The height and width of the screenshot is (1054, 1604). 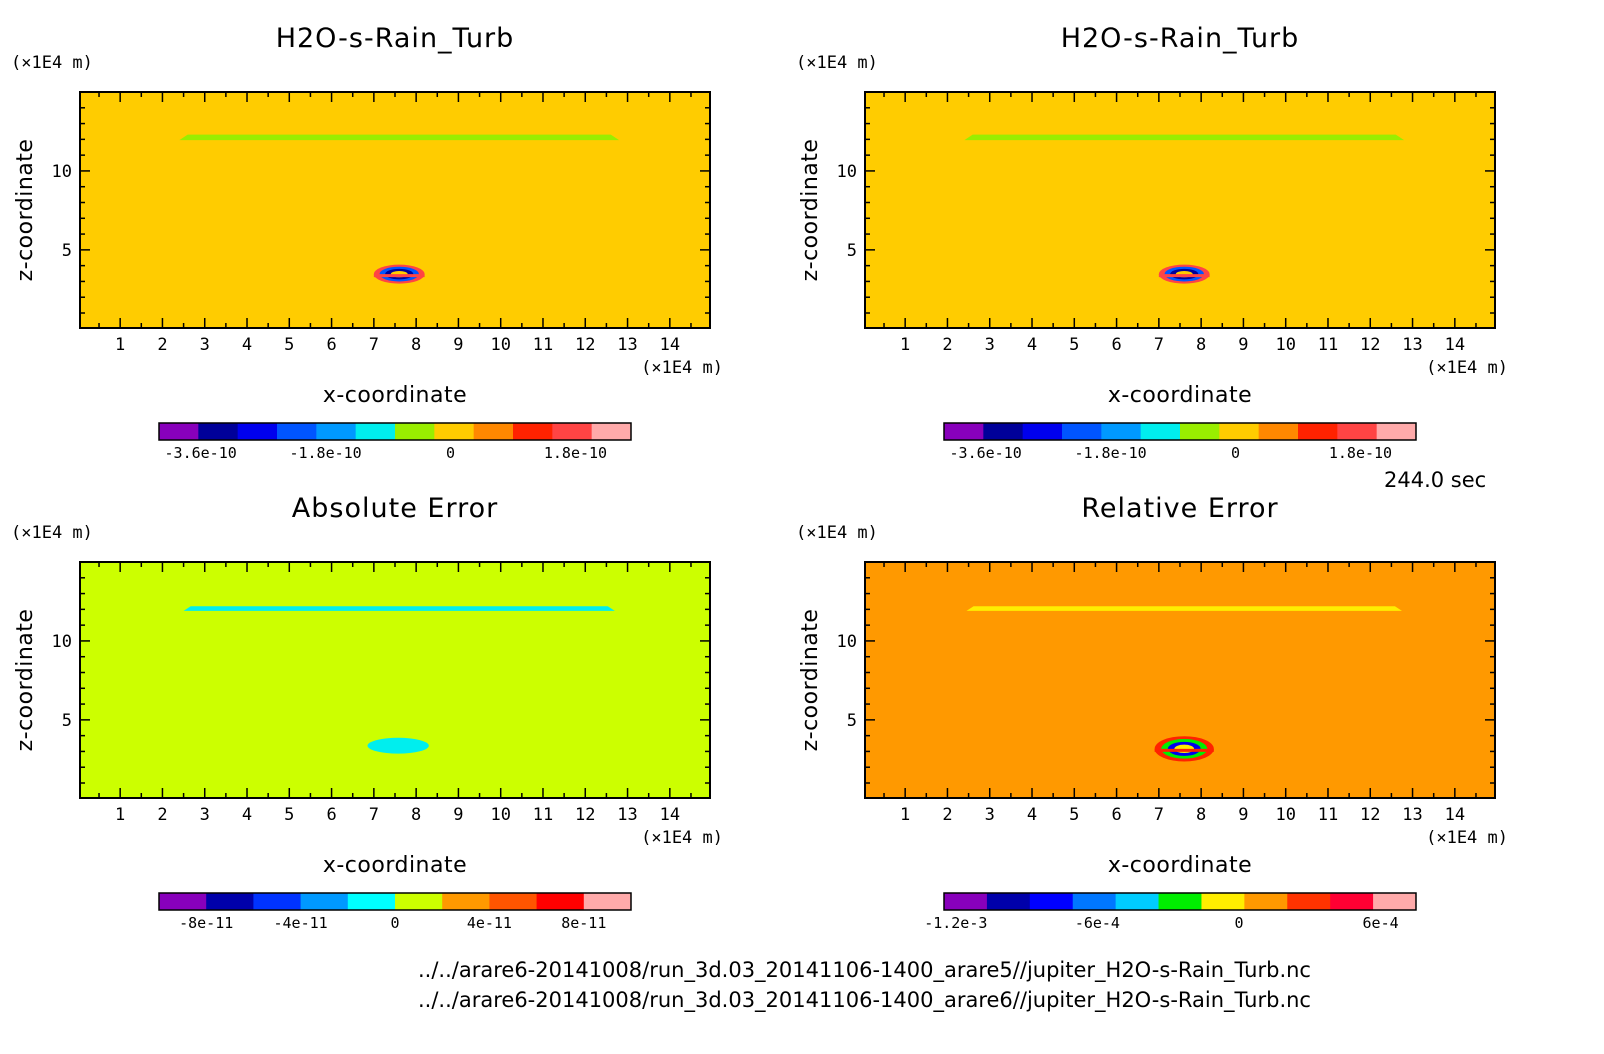 I want to click on colorbar-tick-label: -3.6e-10, so click(x=986, y=453).